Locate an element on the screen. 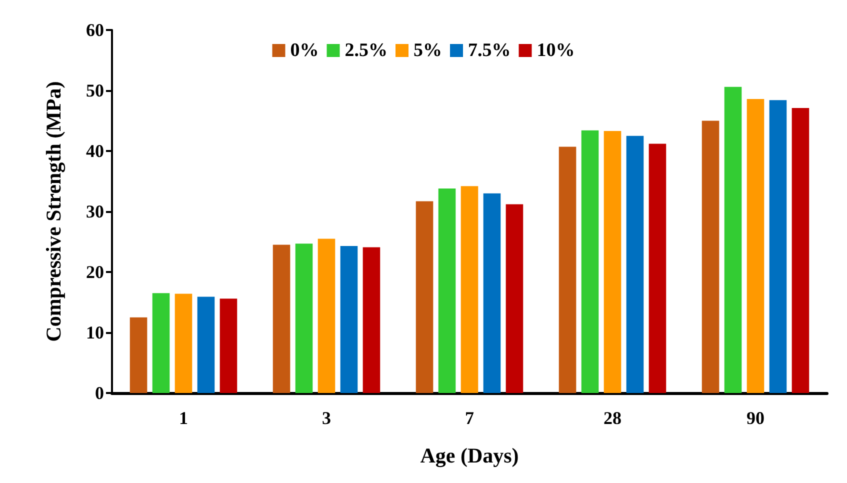 The width and height of the screenshot is (847, 483). y-tick-label: 40 is located at coordinates (95, 151).